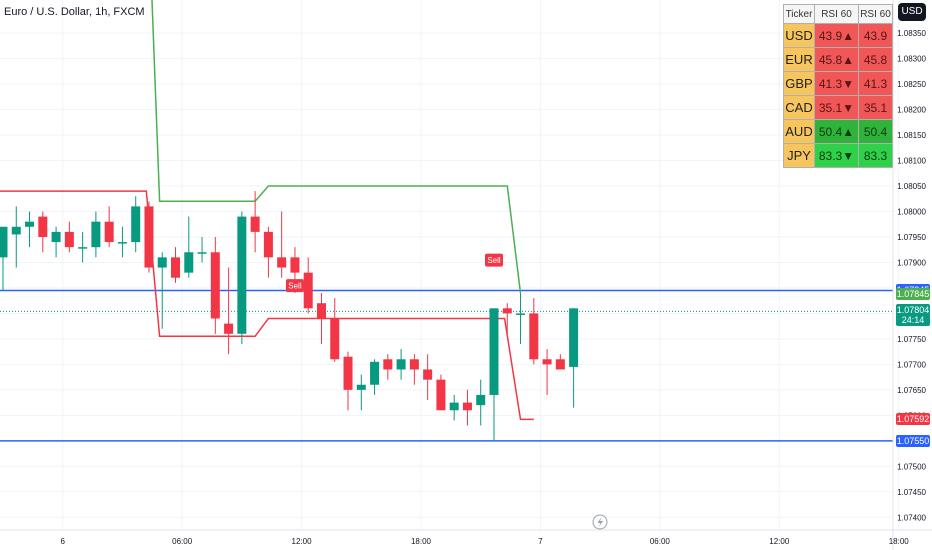 This screenshot has height=550, width=932. What do you see at coordinates (911, 390) in the screenshot?
I see `y-tick-label: 1.07650` at bounding box center [911, 390].